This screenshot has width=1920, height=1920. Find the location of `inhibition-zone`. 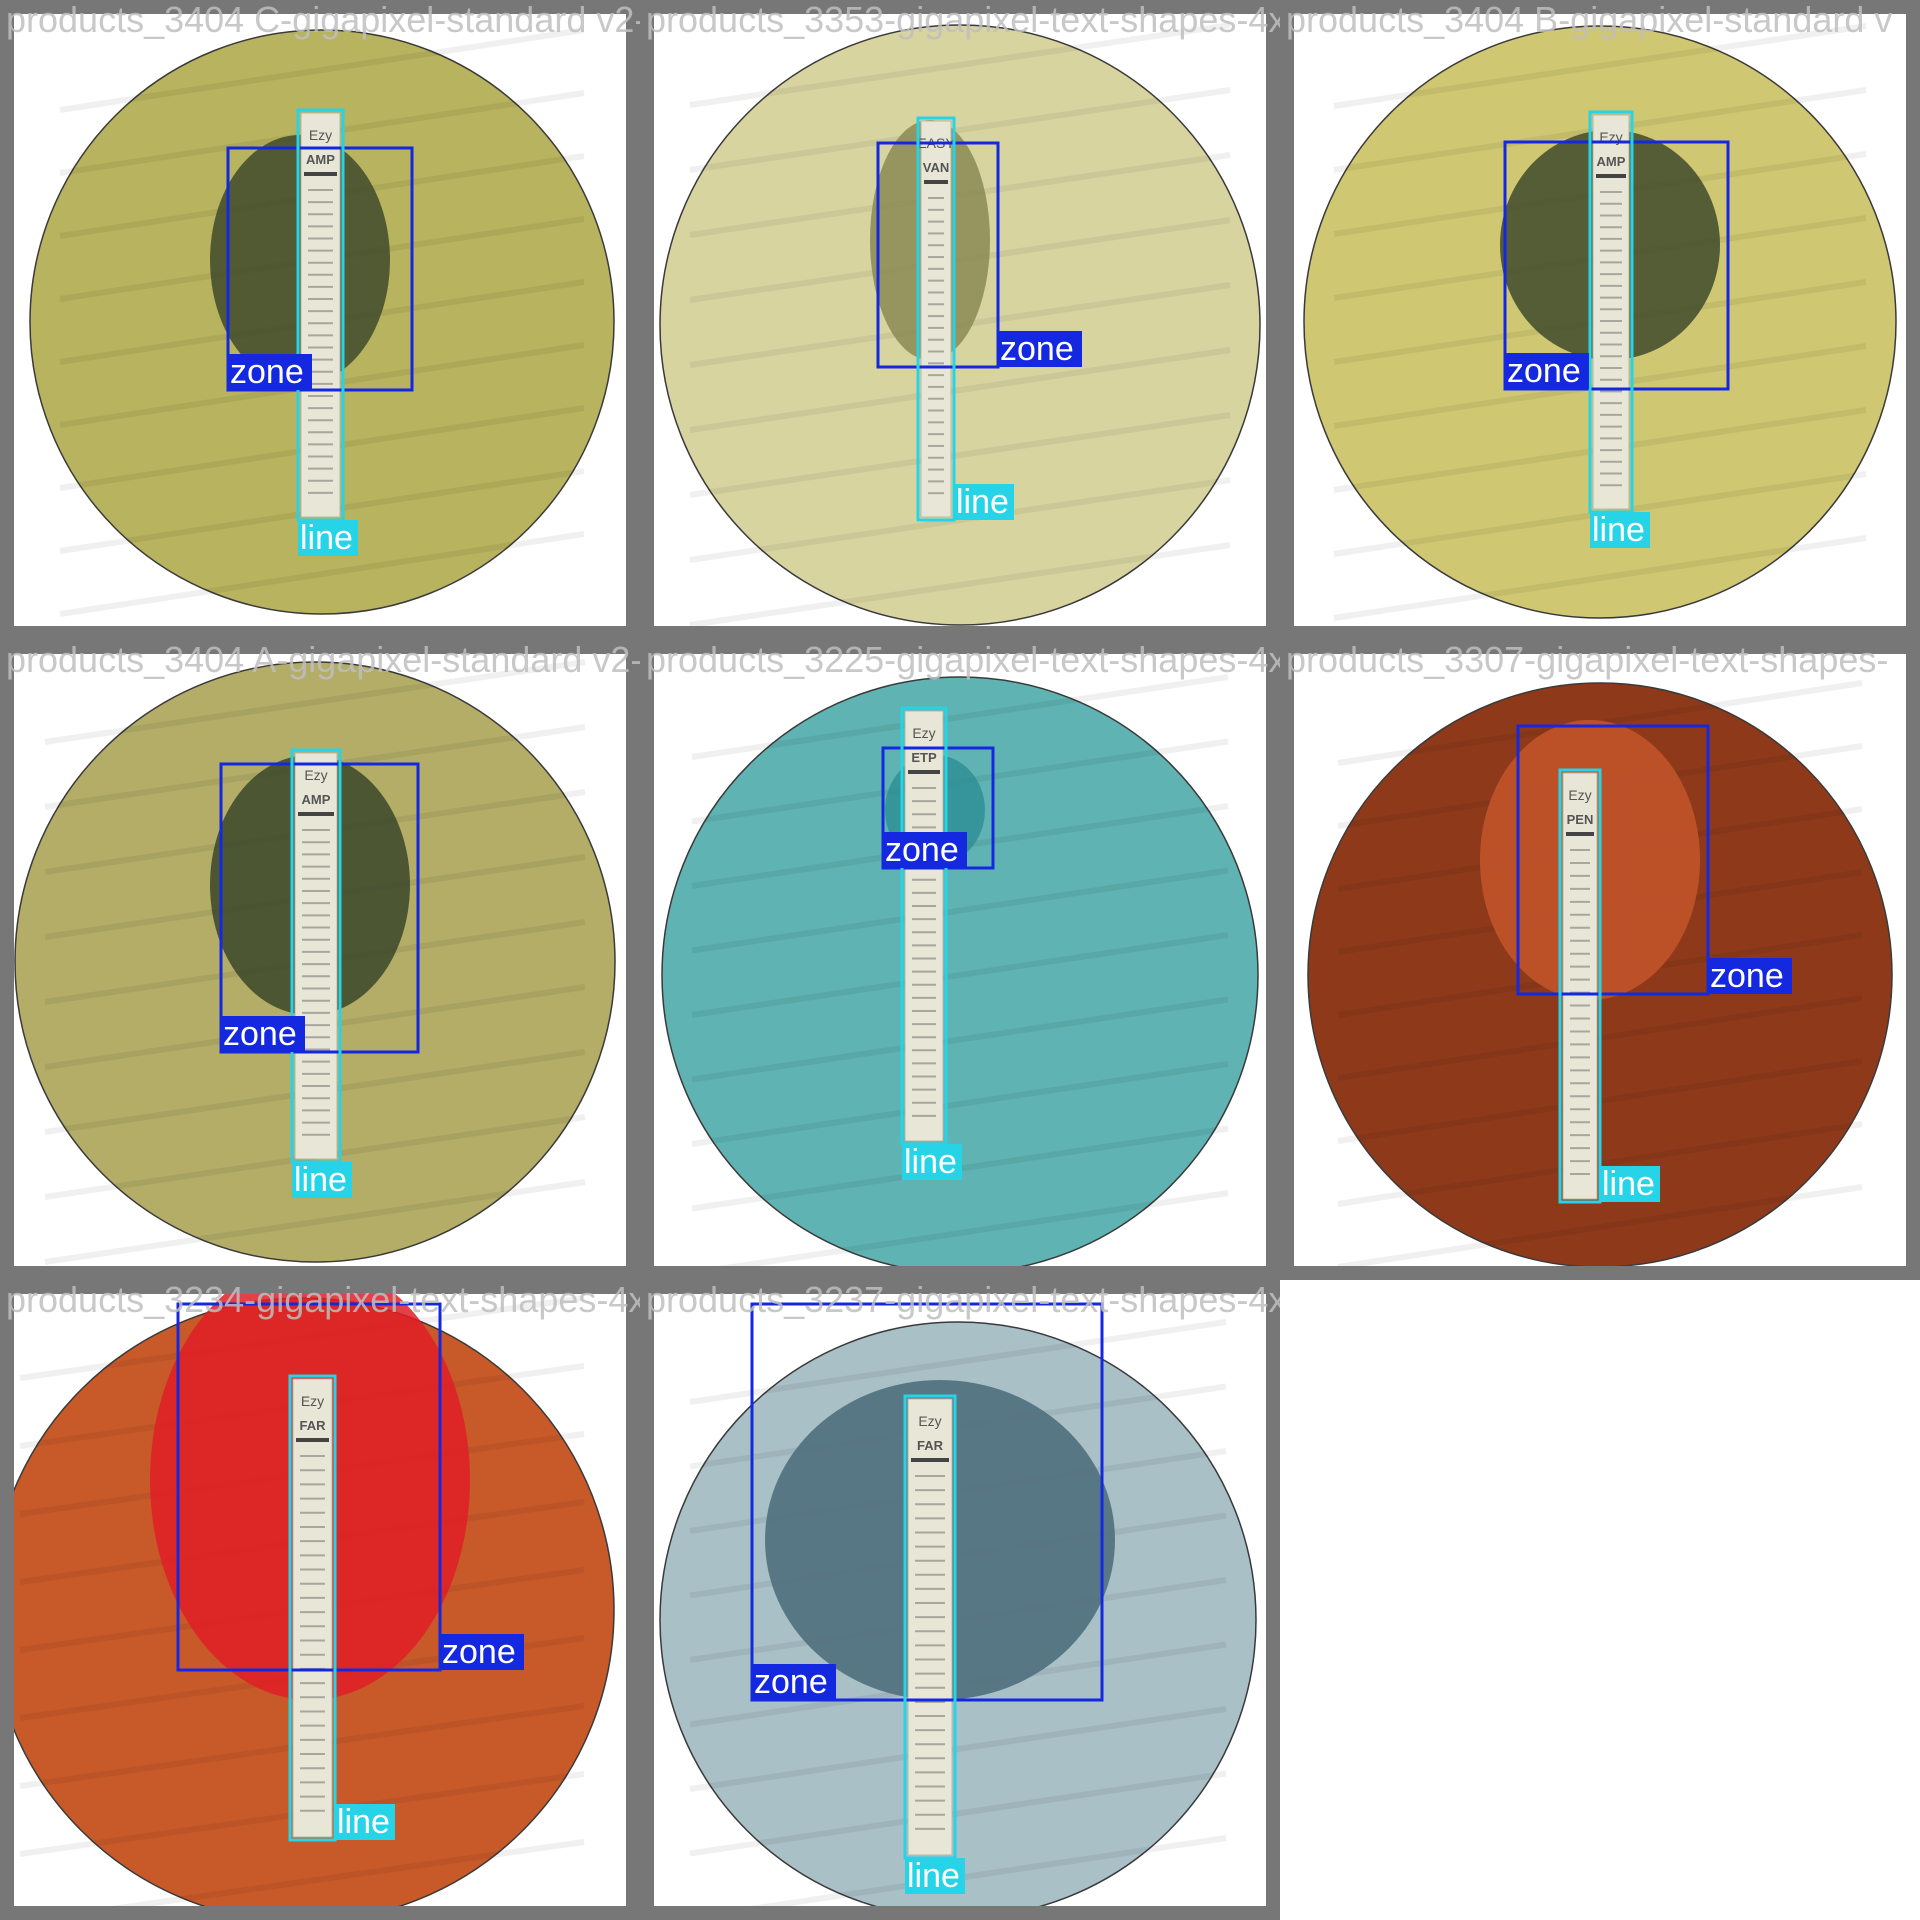

inhibition-zone is located at coordinates (300, 260).